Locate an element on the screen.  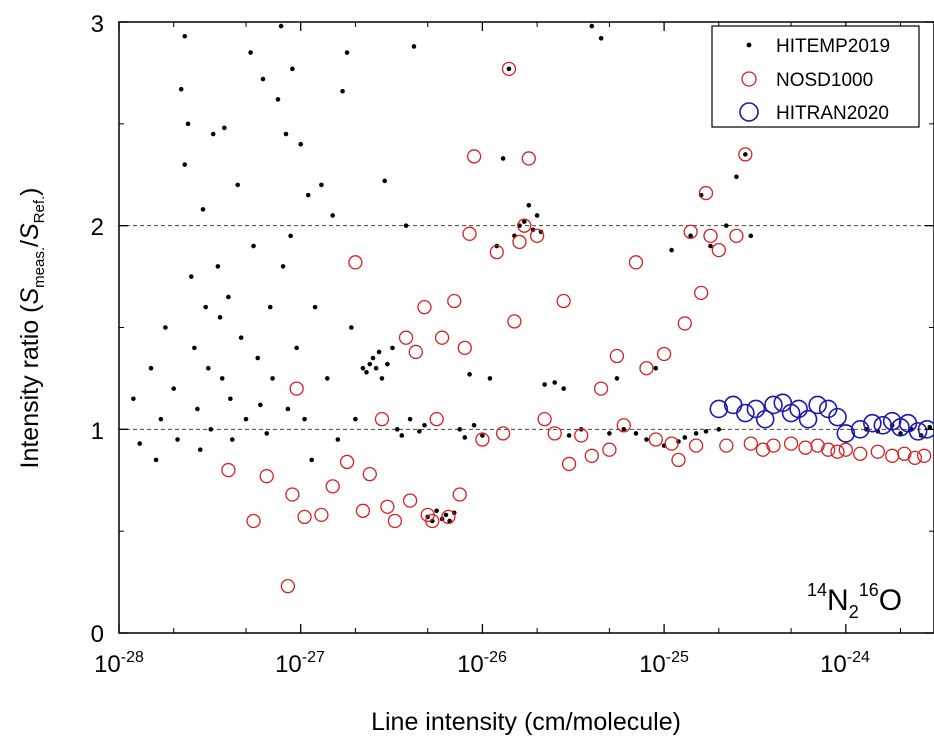
legend-label-nosd1000: NOSD1000 is located at coordinates (824, 80).